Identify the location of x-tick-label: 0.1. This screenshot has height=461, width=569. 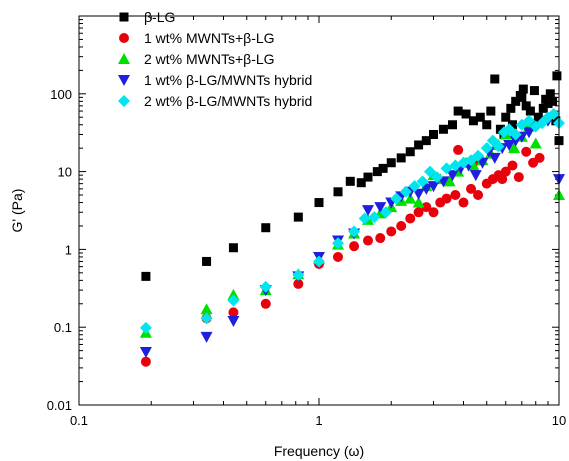
(79, 420).